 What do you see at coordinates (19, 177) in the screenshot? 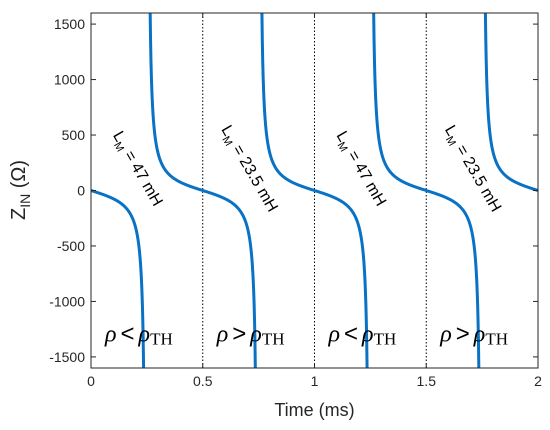
I see `y-axis-title-unit: (Ω)` at bounding box center [19, 177].